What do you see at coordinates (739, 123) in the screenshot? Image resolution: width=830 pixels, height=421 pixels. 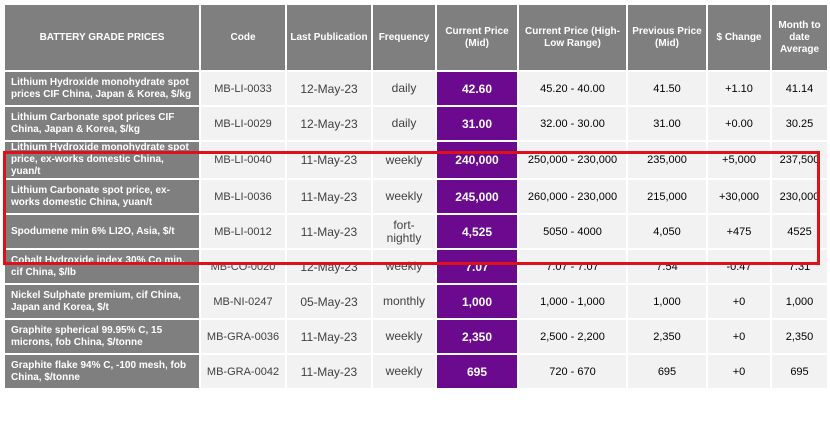 I see `row-change: +0.00` at bounding box center [739, 123].